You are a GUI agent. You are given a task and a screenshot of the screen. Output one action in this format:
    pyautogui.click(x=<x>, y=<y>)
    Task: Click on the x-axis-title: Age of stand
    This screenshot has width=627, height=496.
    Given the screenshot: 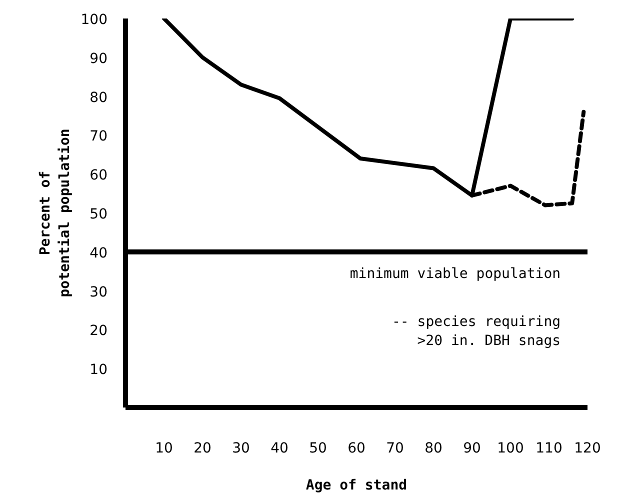 What is the action you would take?
    pyautogui.click(x=357, y=486)
    